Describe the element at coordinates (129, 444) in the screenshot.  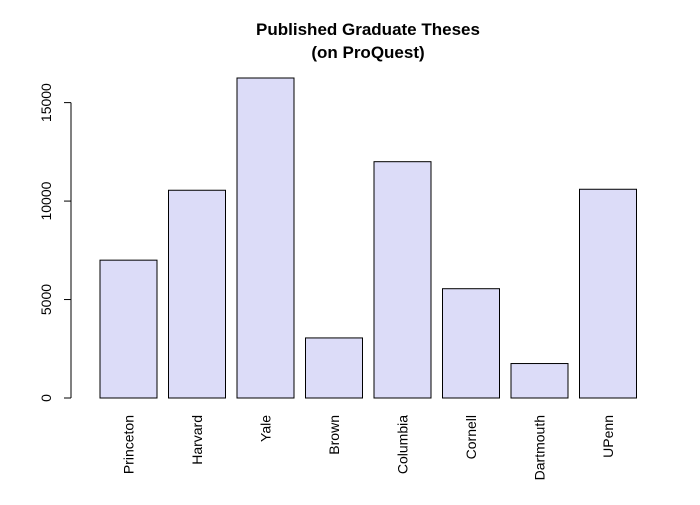
I see `x-tick-label: Princeton` at that location.